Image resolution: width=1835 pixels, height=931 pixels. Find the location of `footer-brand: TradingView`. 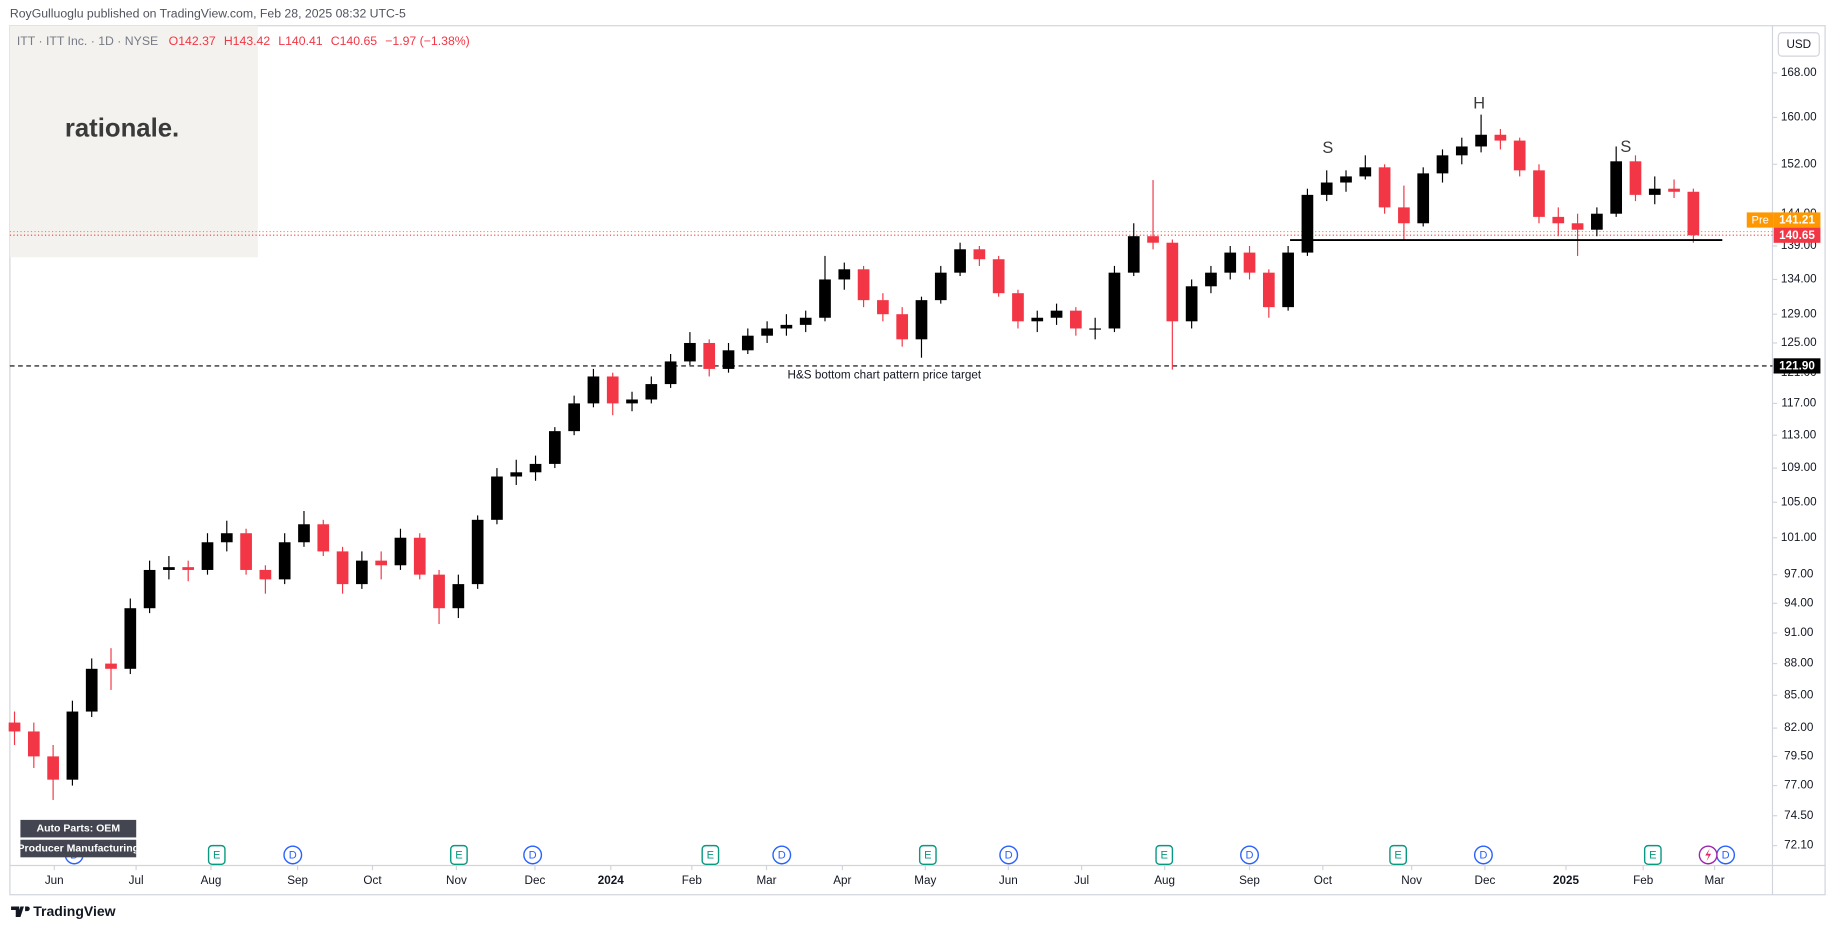

footer-brand: TradingView is located at coordinates (74, 911).